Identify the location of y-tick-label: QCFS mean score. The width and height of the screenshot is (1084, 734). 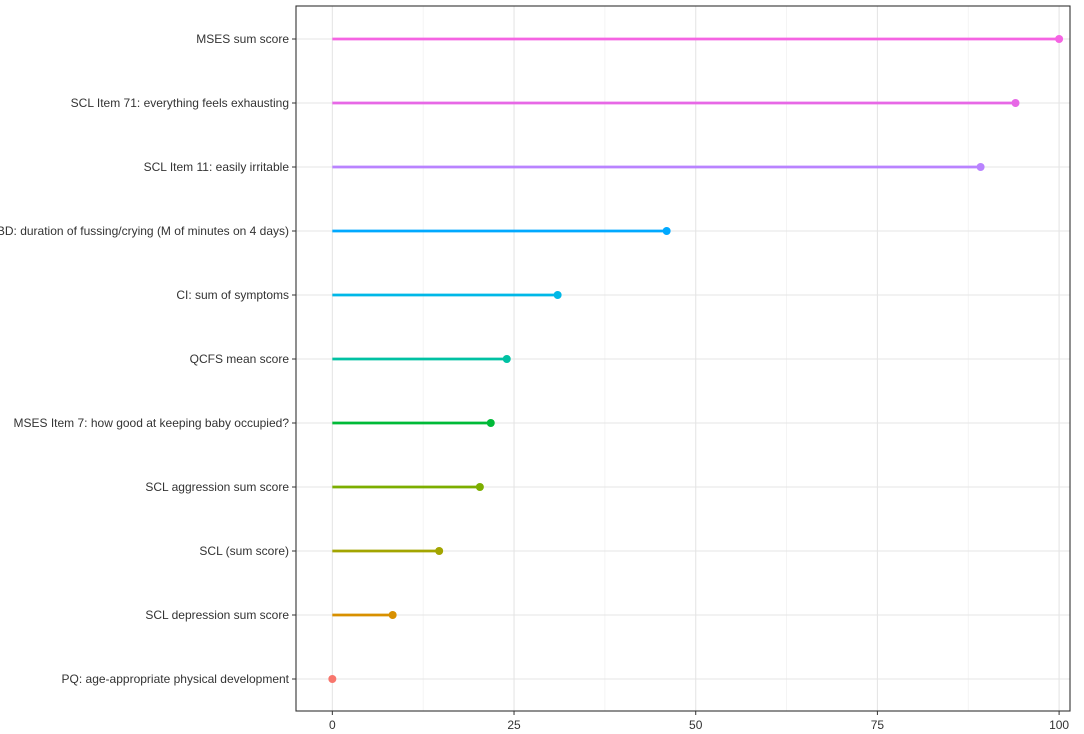
(240, 359).